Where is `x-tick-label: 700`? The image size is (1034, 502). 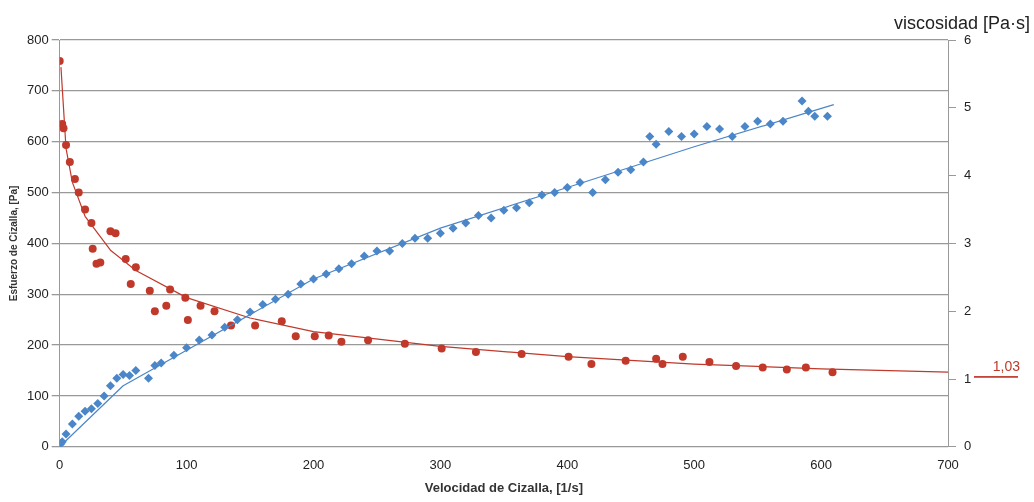 x-tick-label: 700 is located at coordinates (948, 465).